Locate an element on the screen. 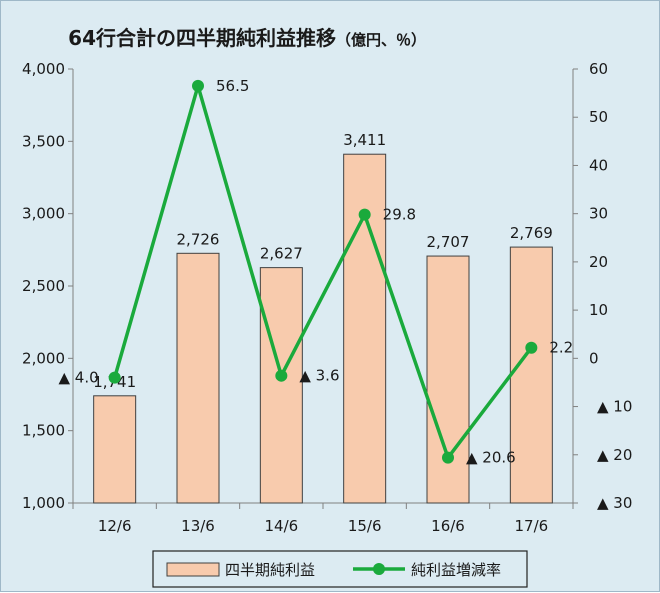 This screenshot has height=593, width=660. x-tick-label: 16/6 is located at coordinates (448, 526).